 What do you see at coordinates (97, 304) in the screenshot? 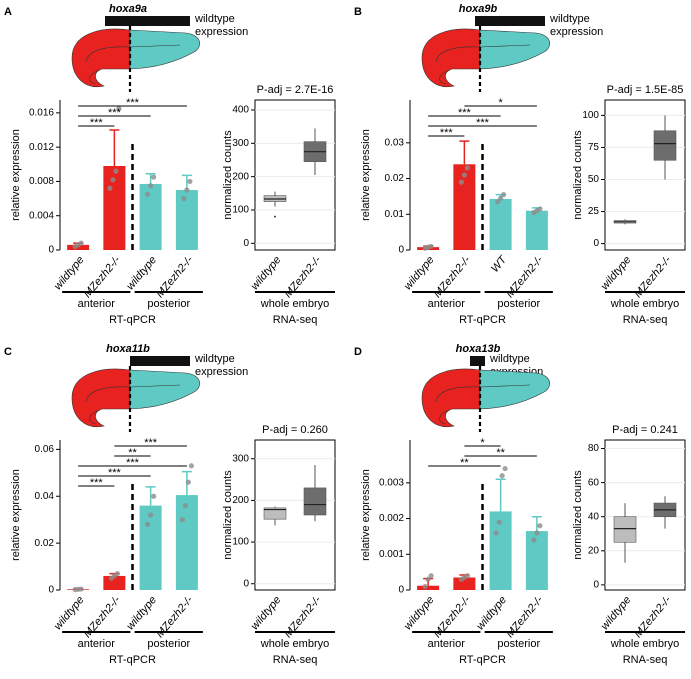
I see `group-label: anterior` at bounding box center [97, 304].